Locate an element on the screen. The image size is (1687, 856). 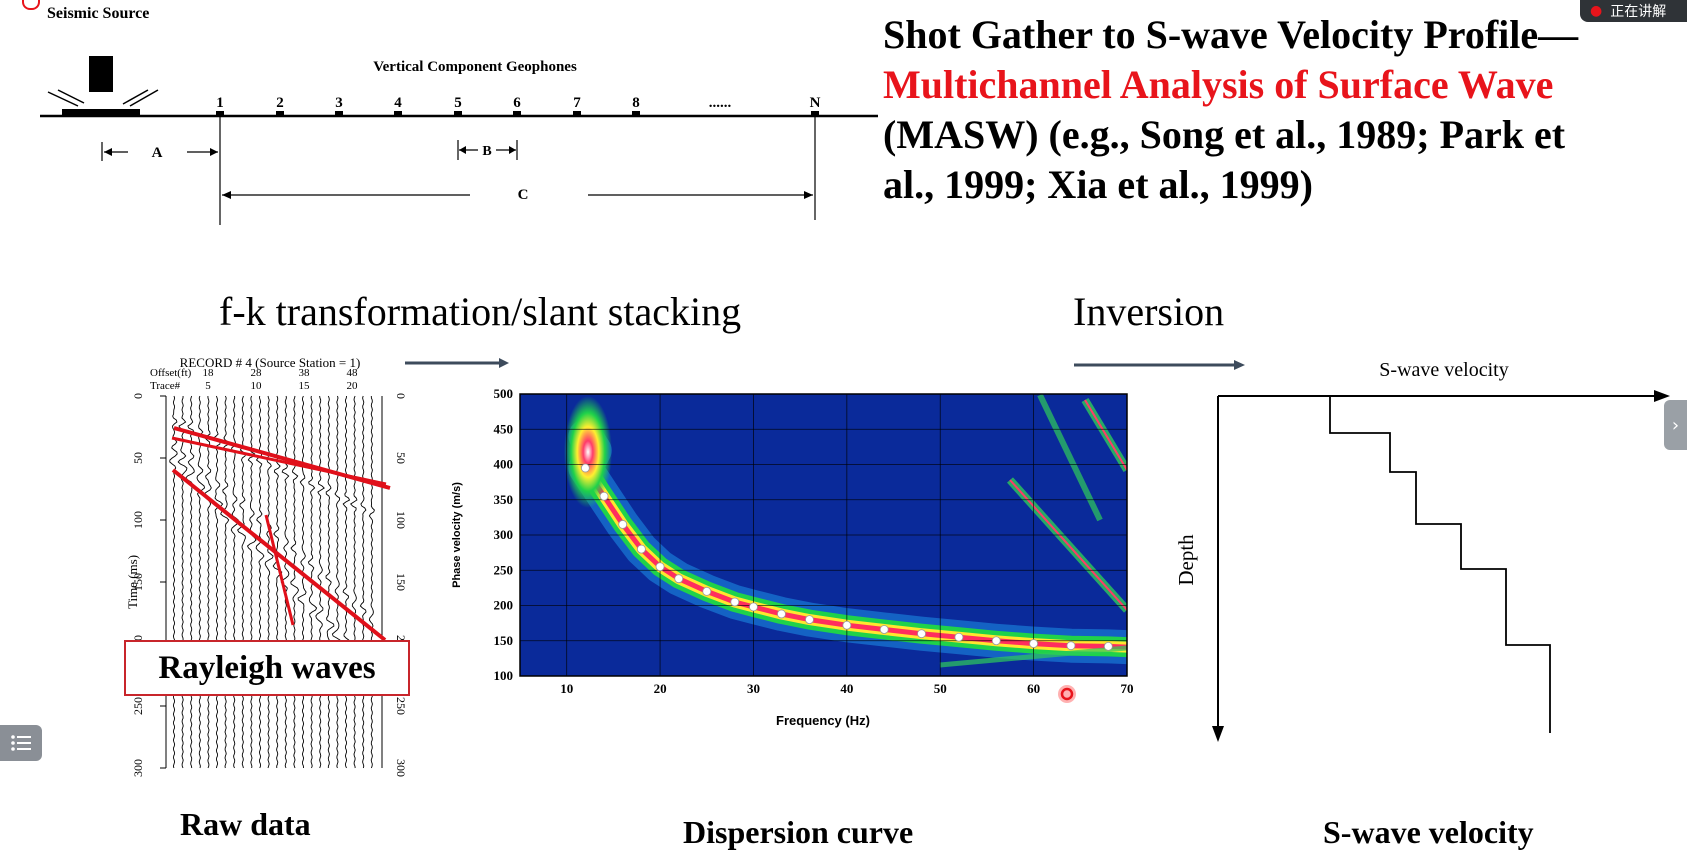
rayleigh-waves-annotation: Rayleigh waves is located at coordinates (267, 668).